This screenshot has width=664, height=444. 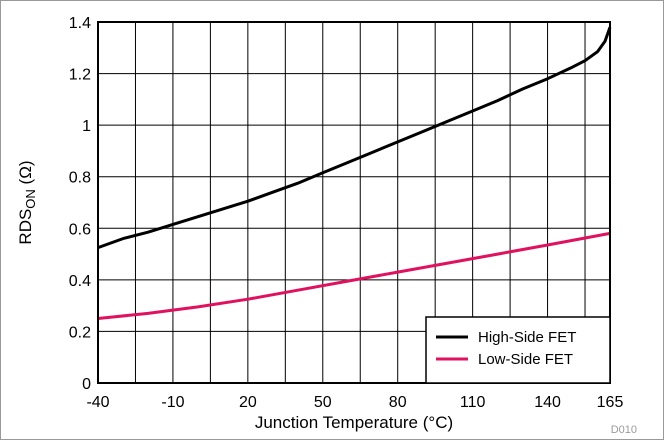 What do you see at coordinates (610, 402) in the screenshot?
I see `x-tick-label: 165` at bounding box center [610, 402].